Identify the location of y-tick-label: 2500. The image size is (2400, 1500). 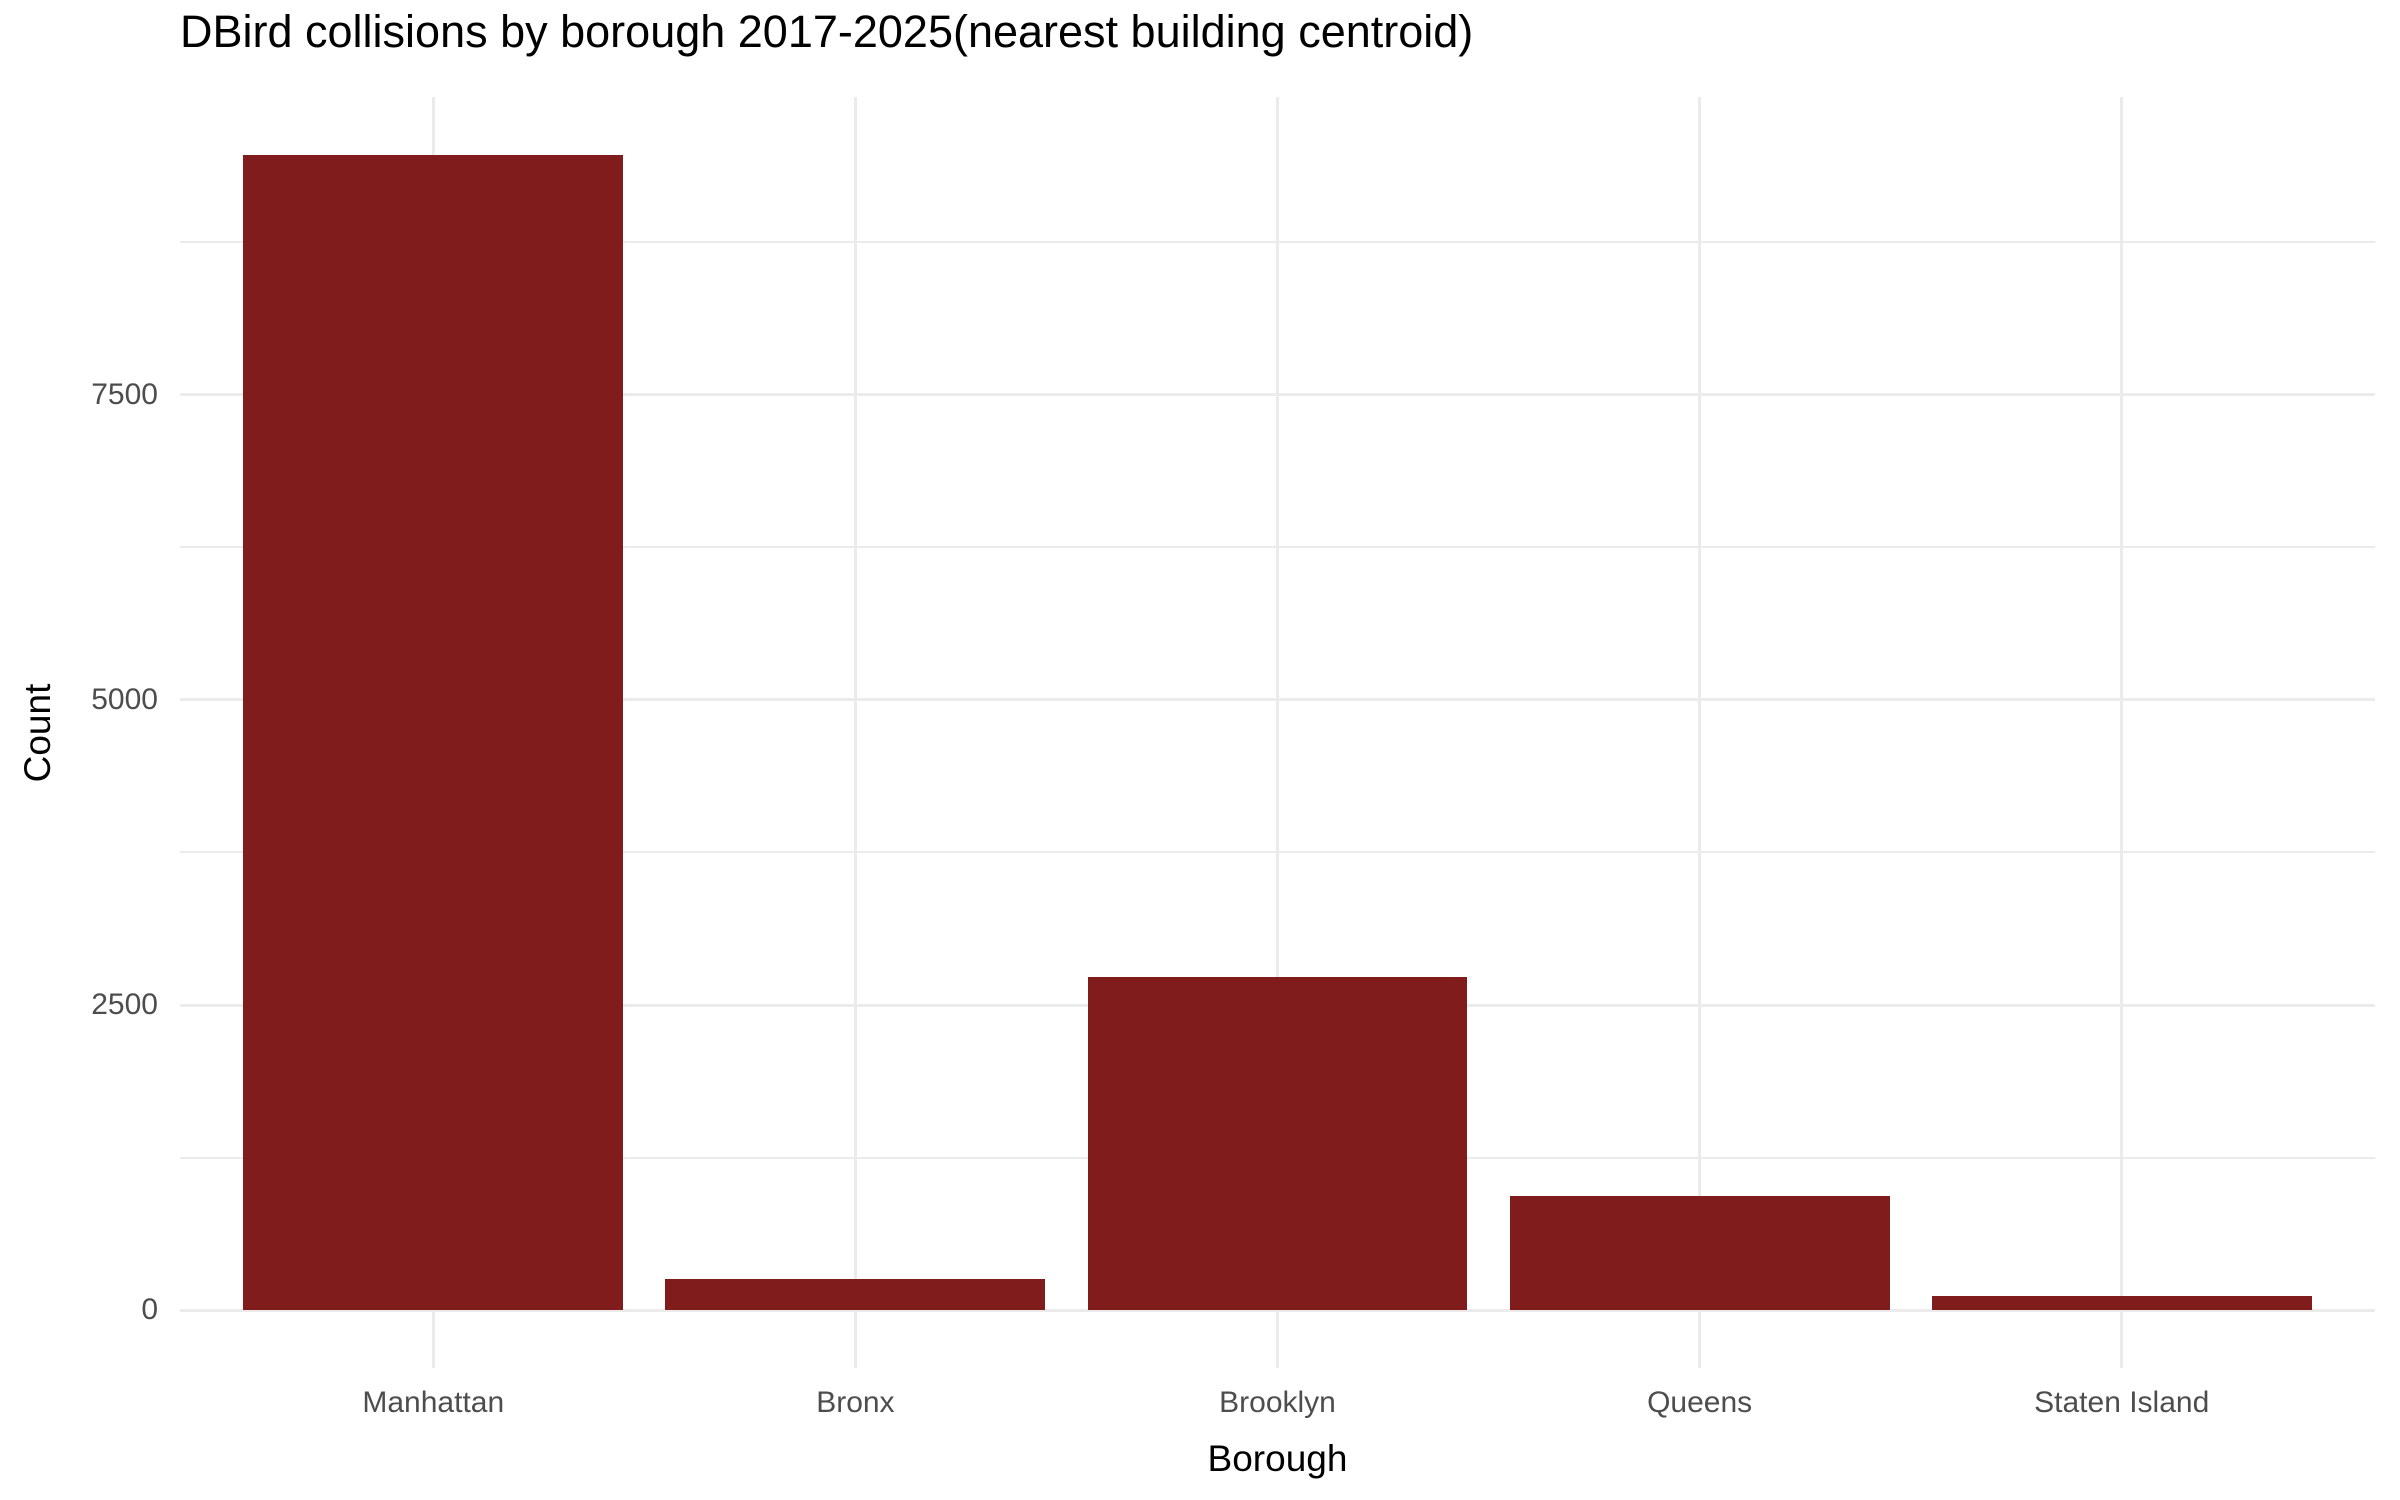
(124, 1005).